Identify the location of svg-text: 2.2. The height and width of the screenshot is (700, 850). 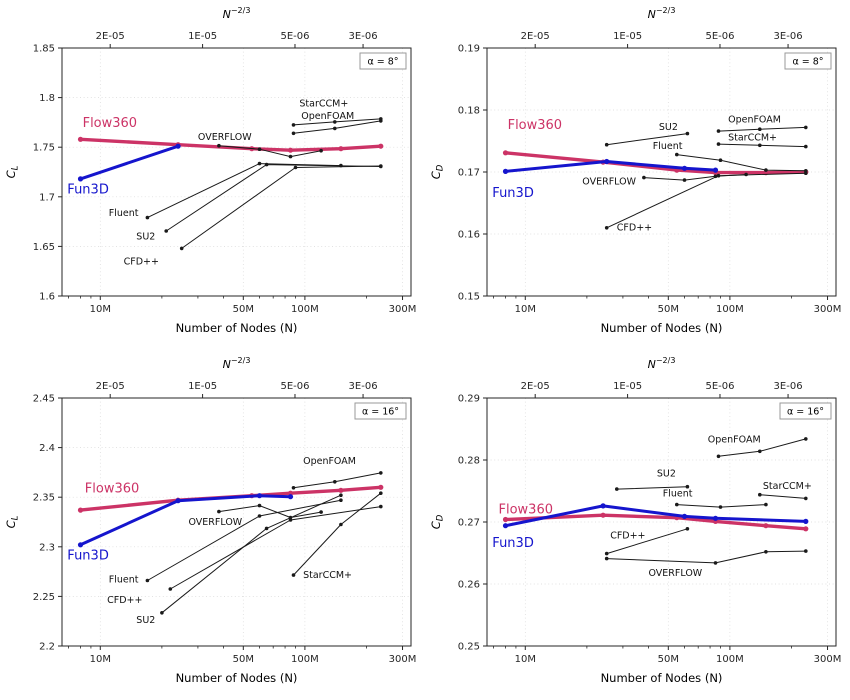
(47, 647).